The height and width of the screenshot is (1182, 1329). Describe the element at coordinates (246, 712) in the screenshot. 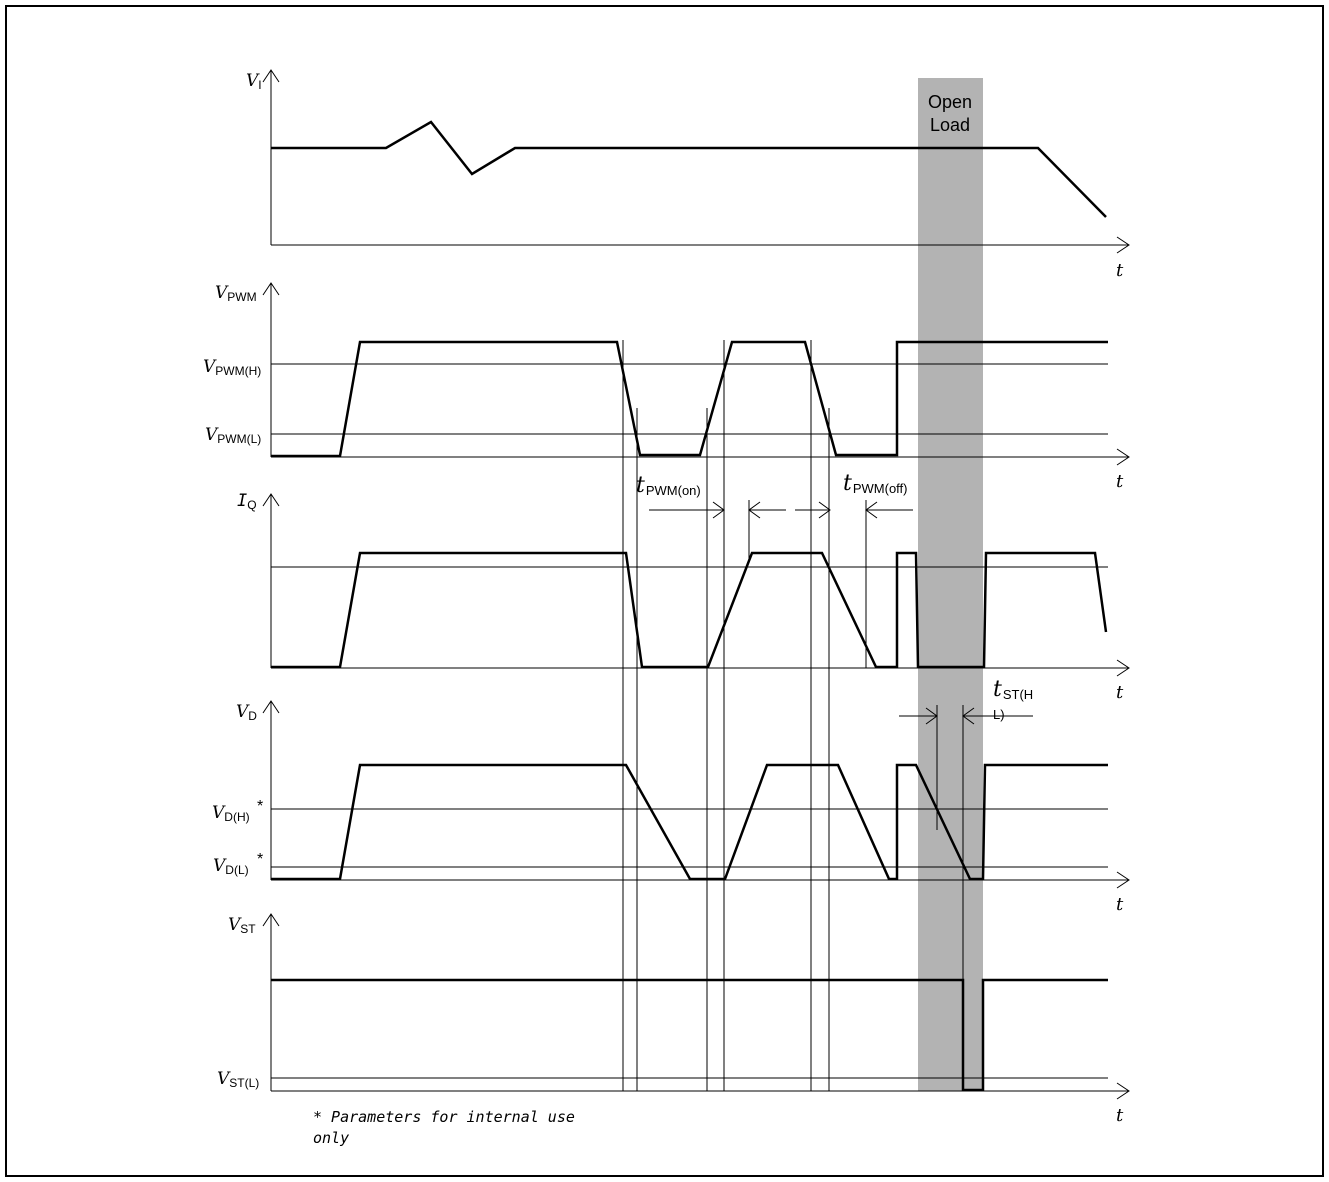

I see `label-vd: VD` at that location.